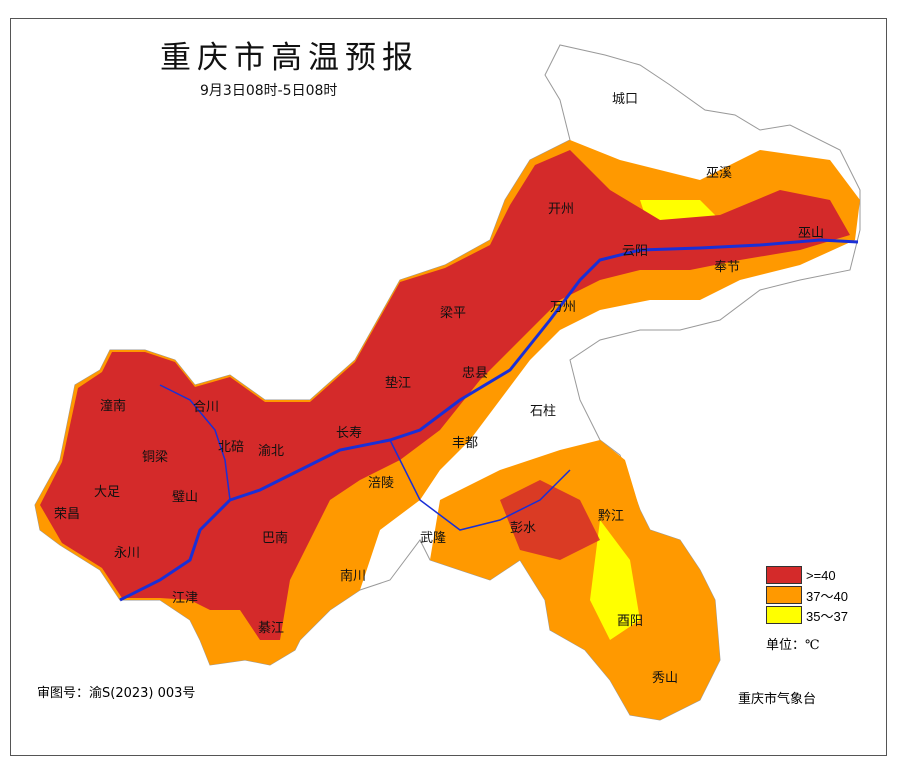 This screenshot has width=904, height=772. What do you see at coordinates (453, 313) in the screenshot?
I see `district-label: 梁平` at bounding box center [453, 313].